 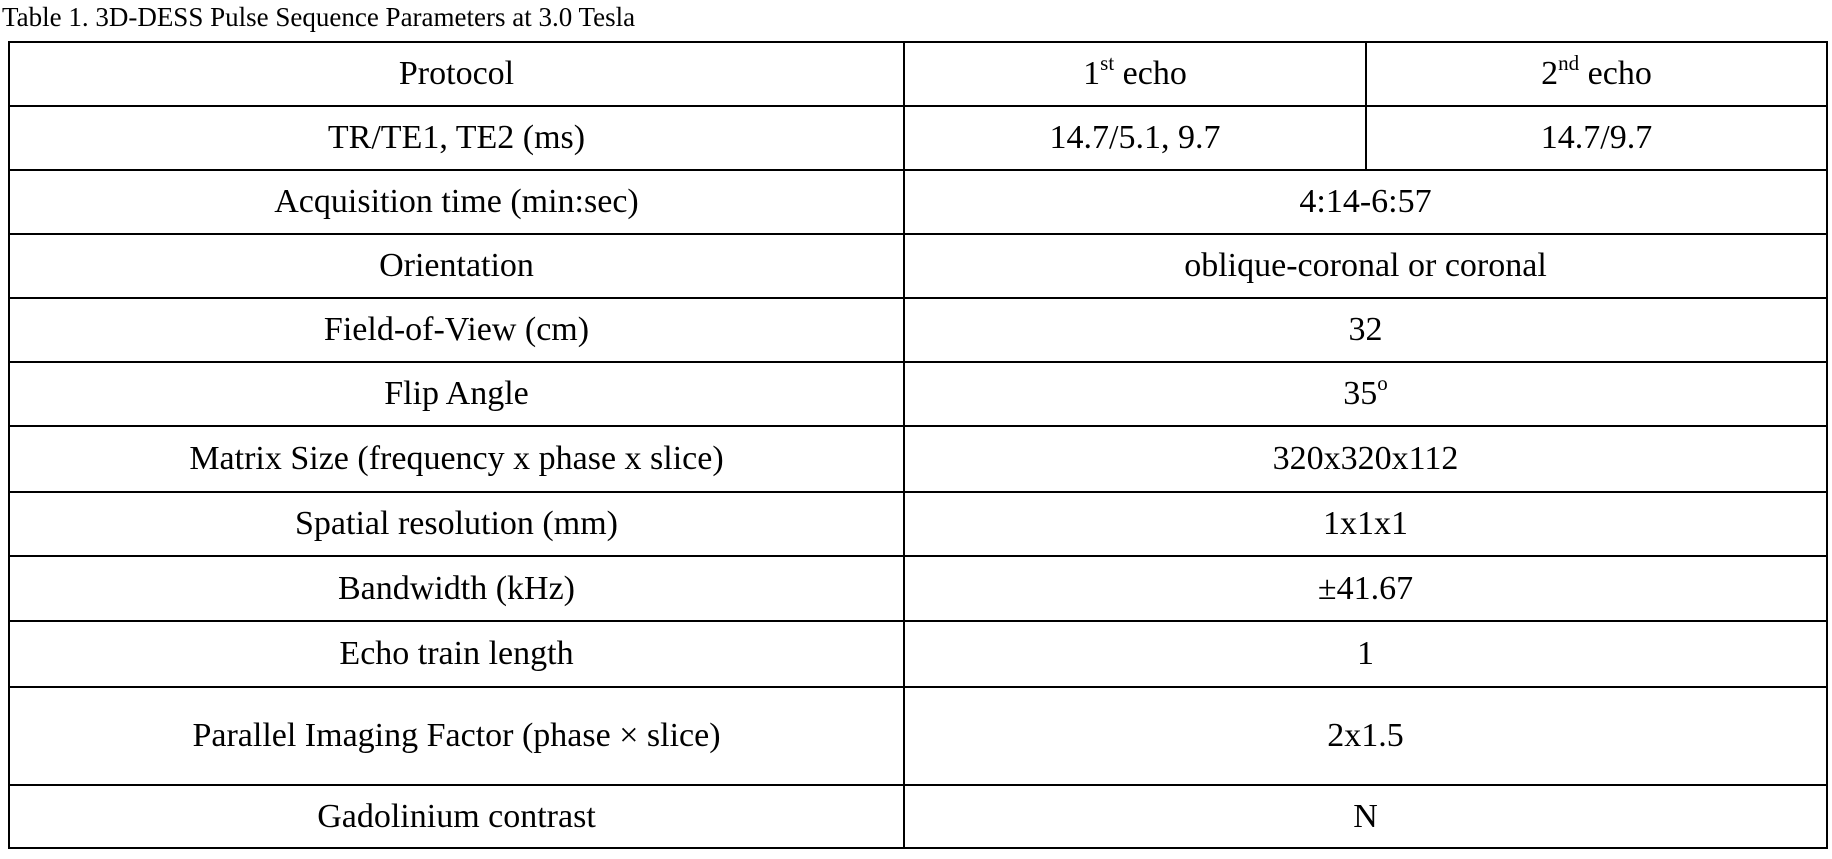 What do you see at coordinates (1365, 459) in the screenshot?
I see `row-value: 320x320x112` at bounding box center [1365, 459].